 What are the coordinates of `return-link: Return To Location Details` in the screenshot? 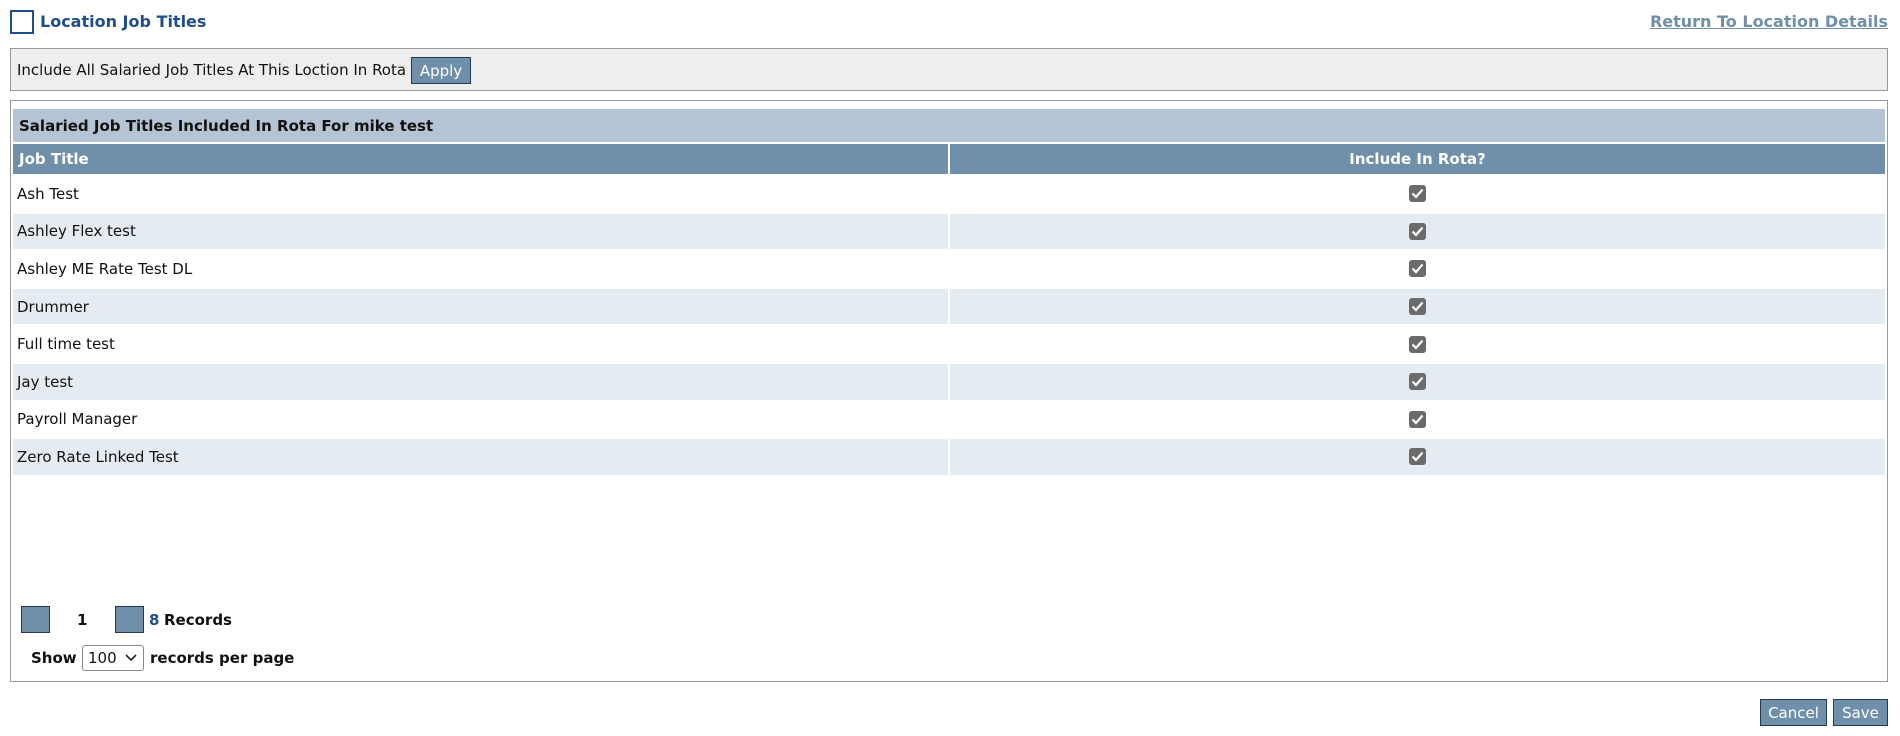 It's located at (1768, 21).